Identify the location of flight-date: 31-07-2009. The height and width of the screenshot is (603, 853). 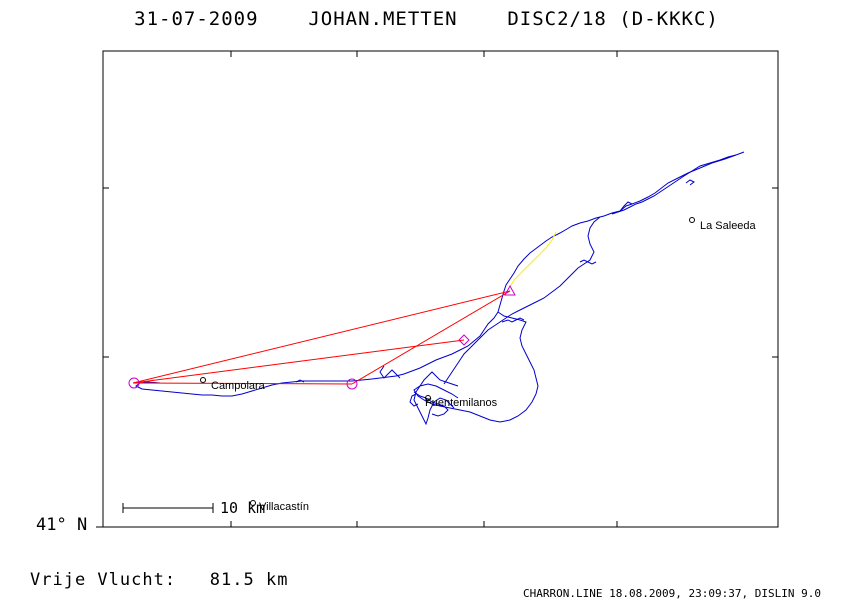
(196, 19).